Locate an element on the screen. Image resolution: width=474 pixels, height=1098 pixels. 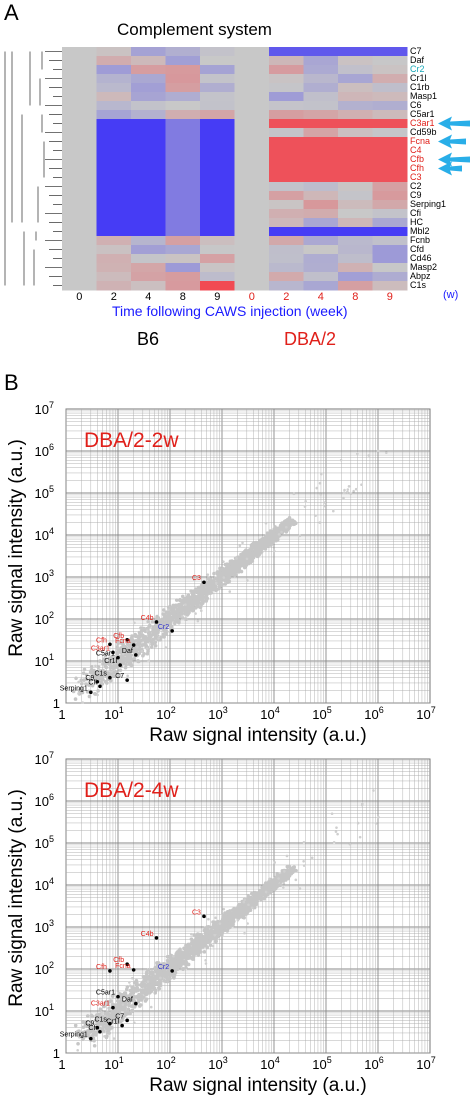
x-tick-label: 10¹ is located at coordinates (113, 713).